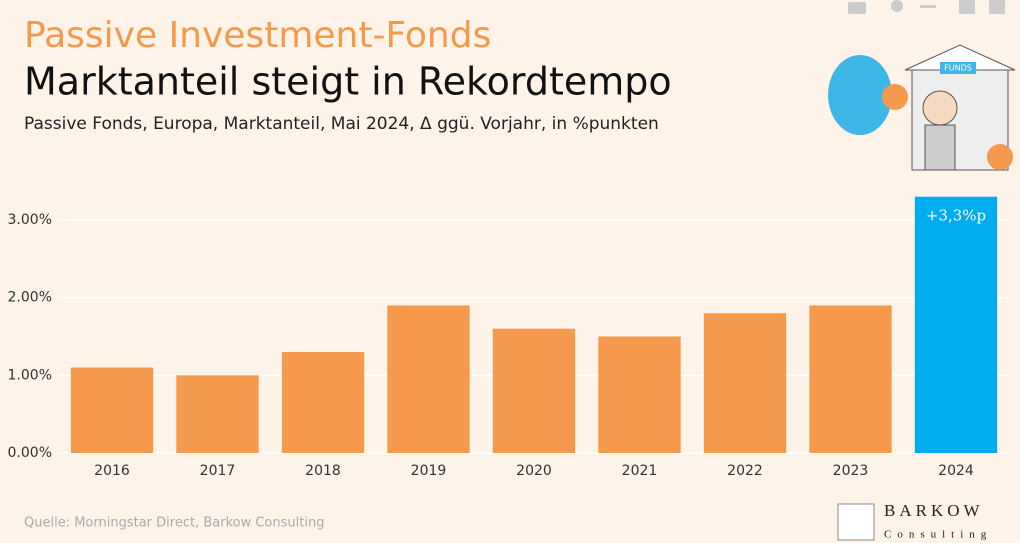 This screenshot has width=1020, height=543. Describe the element at coordinates (429, 471) in the screenshot. I see `x-tick-label: 2019` at that location.